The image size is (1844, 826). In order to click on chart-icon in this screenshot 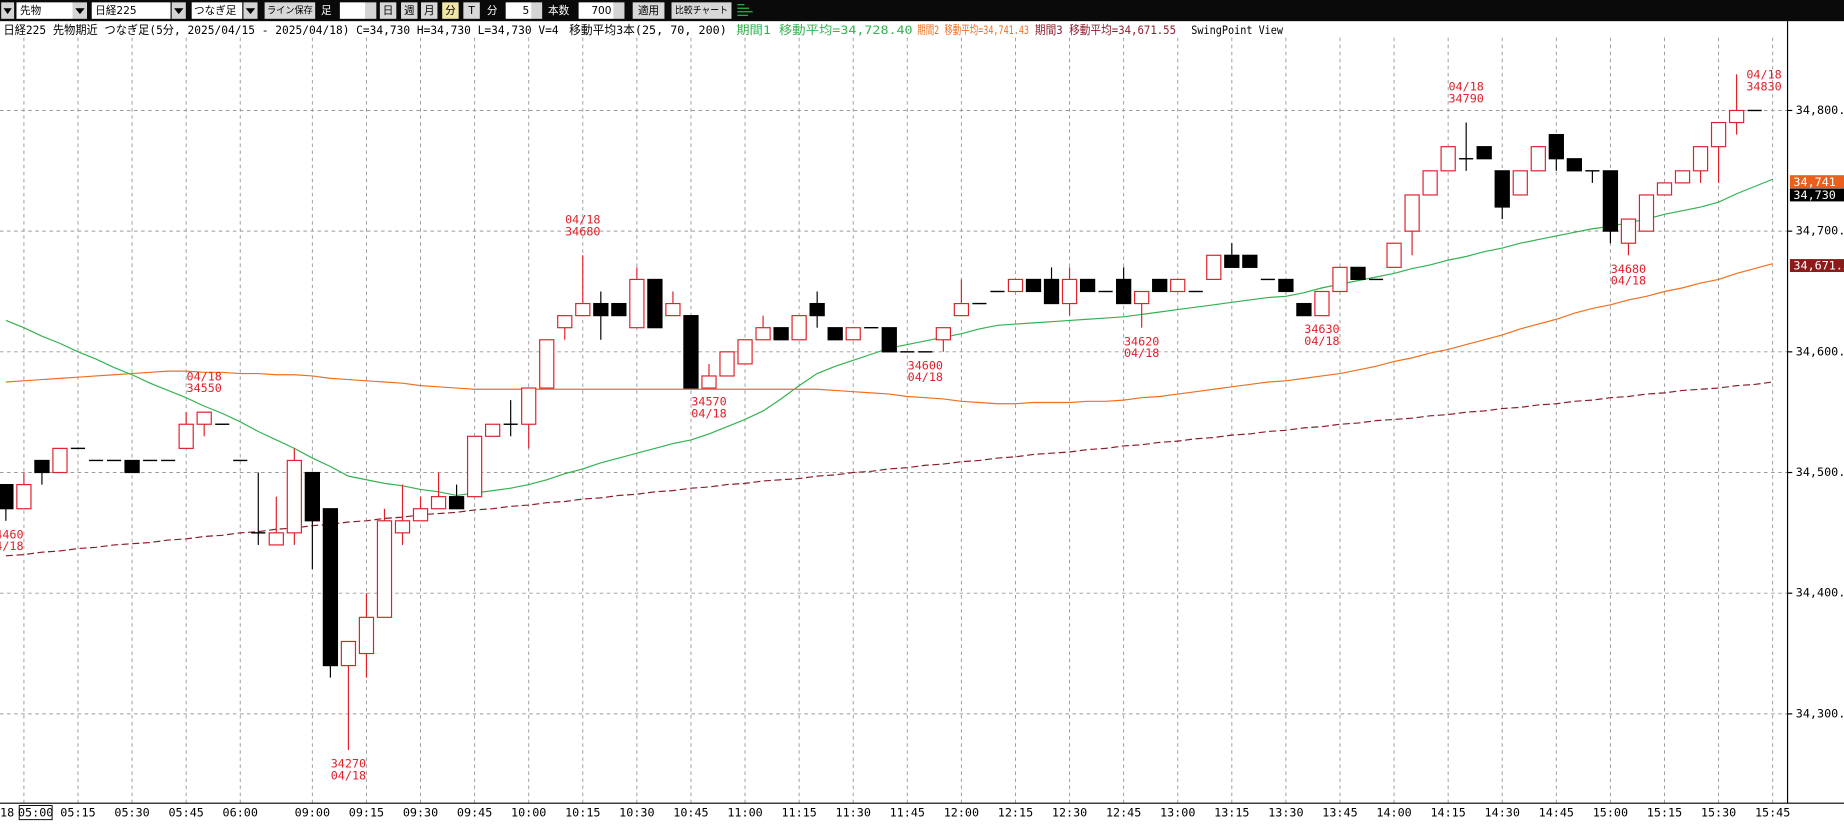, I will do `click(745, 10)`.